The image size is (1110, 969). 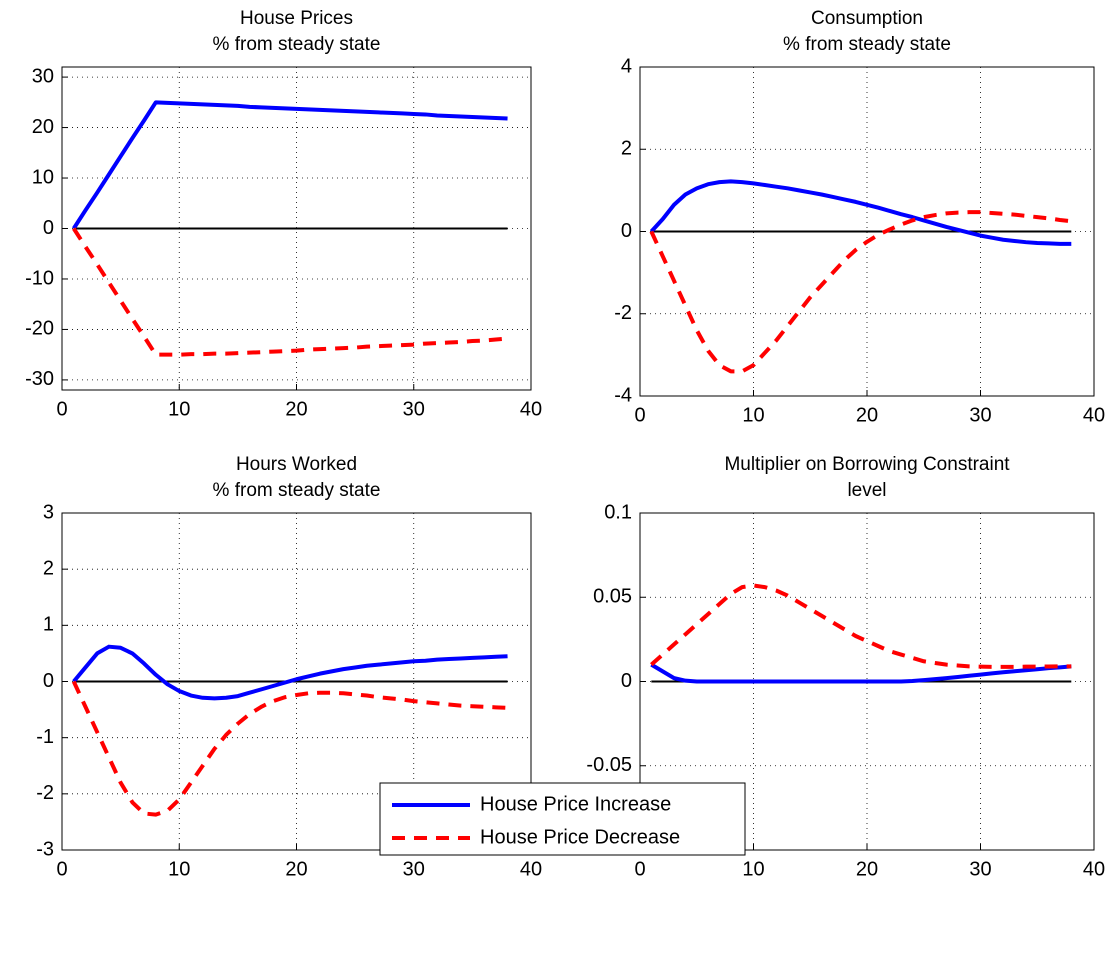 I want to click on y-tick-label: 0.1, so click(x=618, y=512).